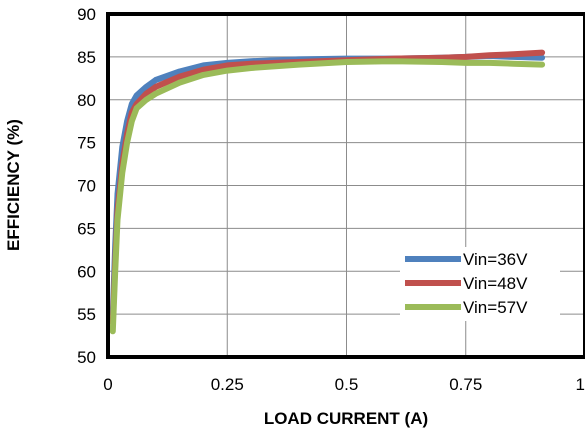  What do you see at coordinates (86, 357) in the screenshot?
I see `y-tick-label: 50` at bounding box center [86, 357].